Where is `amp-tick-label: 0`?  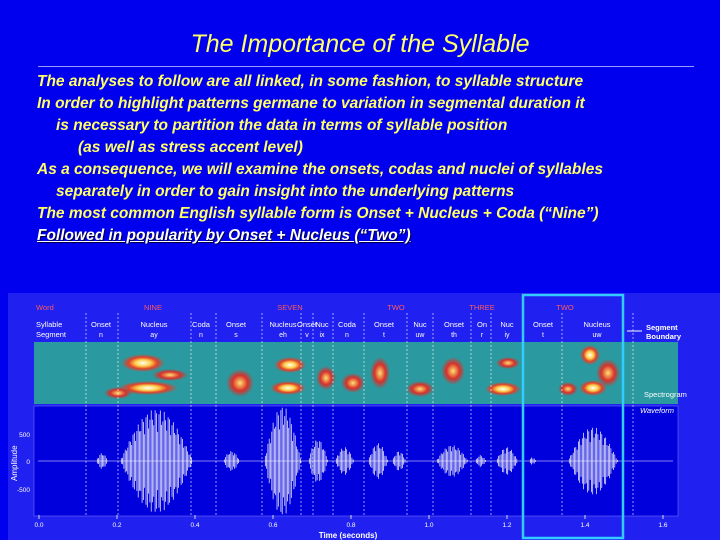
amp-tick-label: 0 is located at coordinates (28, 462).